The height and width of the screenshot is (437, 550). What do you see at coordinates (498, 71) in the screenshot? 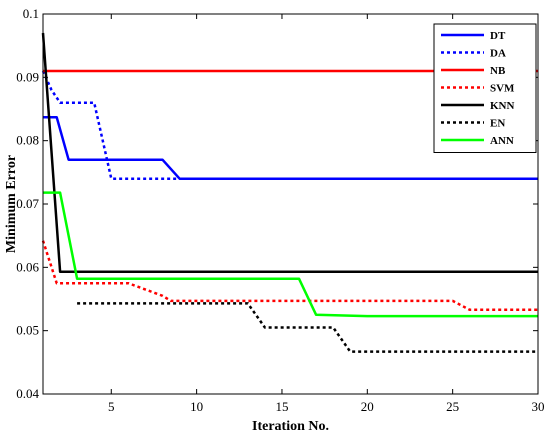
I see `legend-label-nb: NB` at bounding box center [498, 71].